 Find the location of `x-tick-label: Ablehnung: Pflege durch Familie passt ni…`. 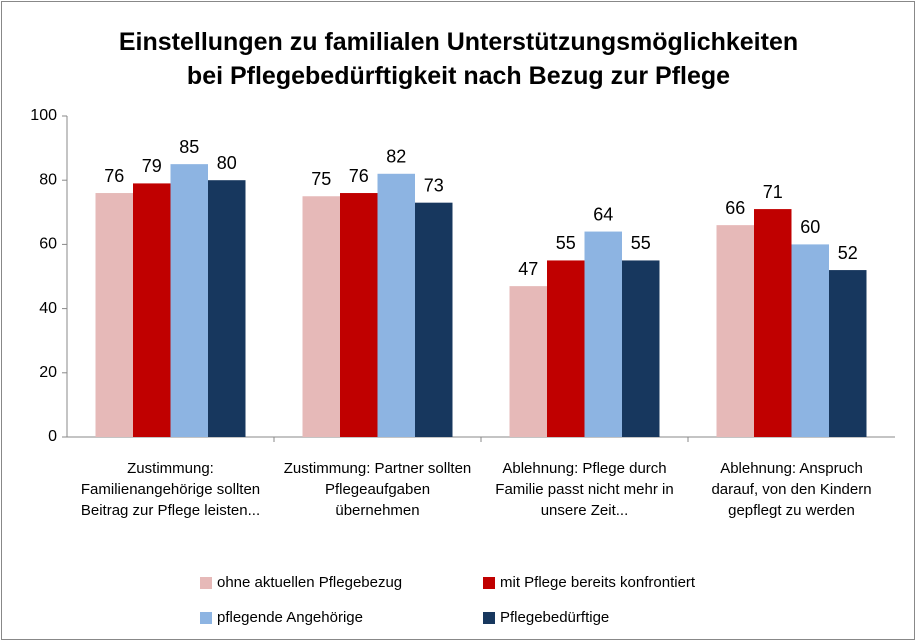

x-tick-label: Ablehnung: Pflege durch Familie passt ni… is located at coordinates (584, 489).